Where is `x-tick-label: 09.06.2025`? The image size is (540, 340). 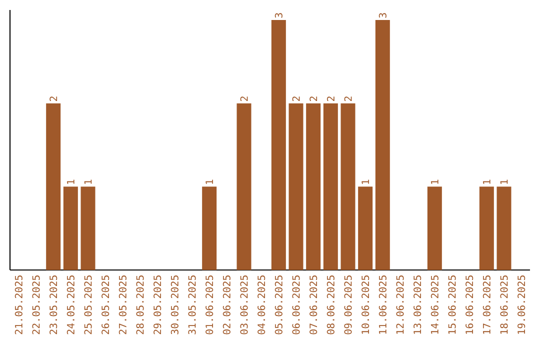
x-tick-label: 09.06.2025 is located at coordinates (348, 305).